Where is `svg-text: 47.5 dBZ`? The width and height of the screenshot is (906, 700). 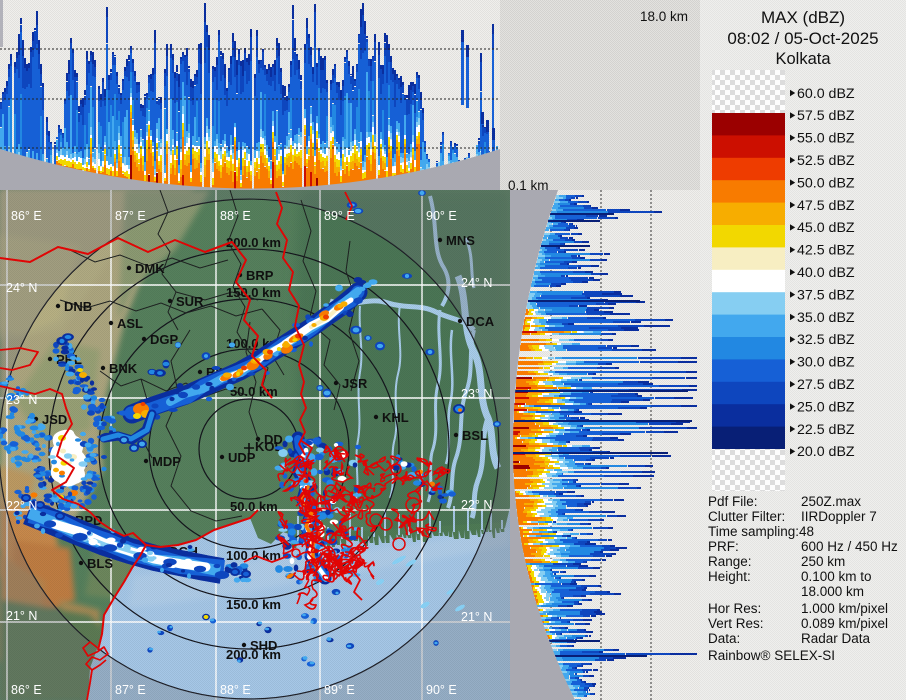
svg-text: 47.5 dBZ is located at coordinates (826, 206).